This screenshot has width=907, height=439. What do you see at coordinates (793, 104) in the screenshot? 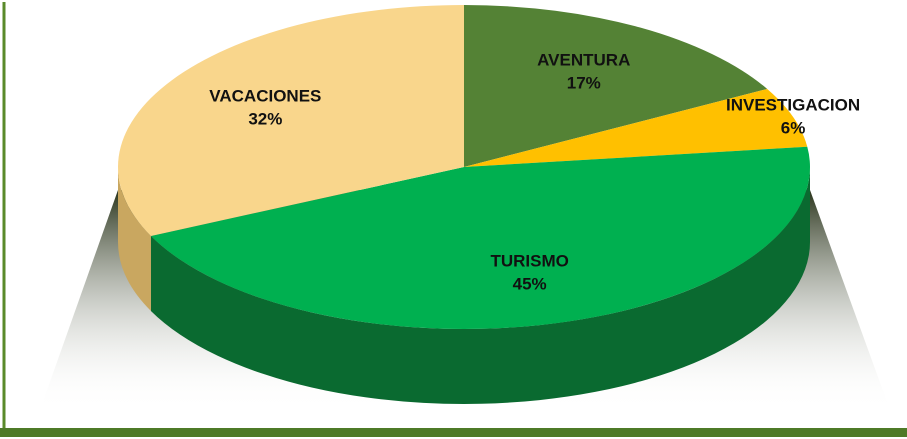
I see `slice-label: INVESTIGACION` at bounding box center [793, 104].